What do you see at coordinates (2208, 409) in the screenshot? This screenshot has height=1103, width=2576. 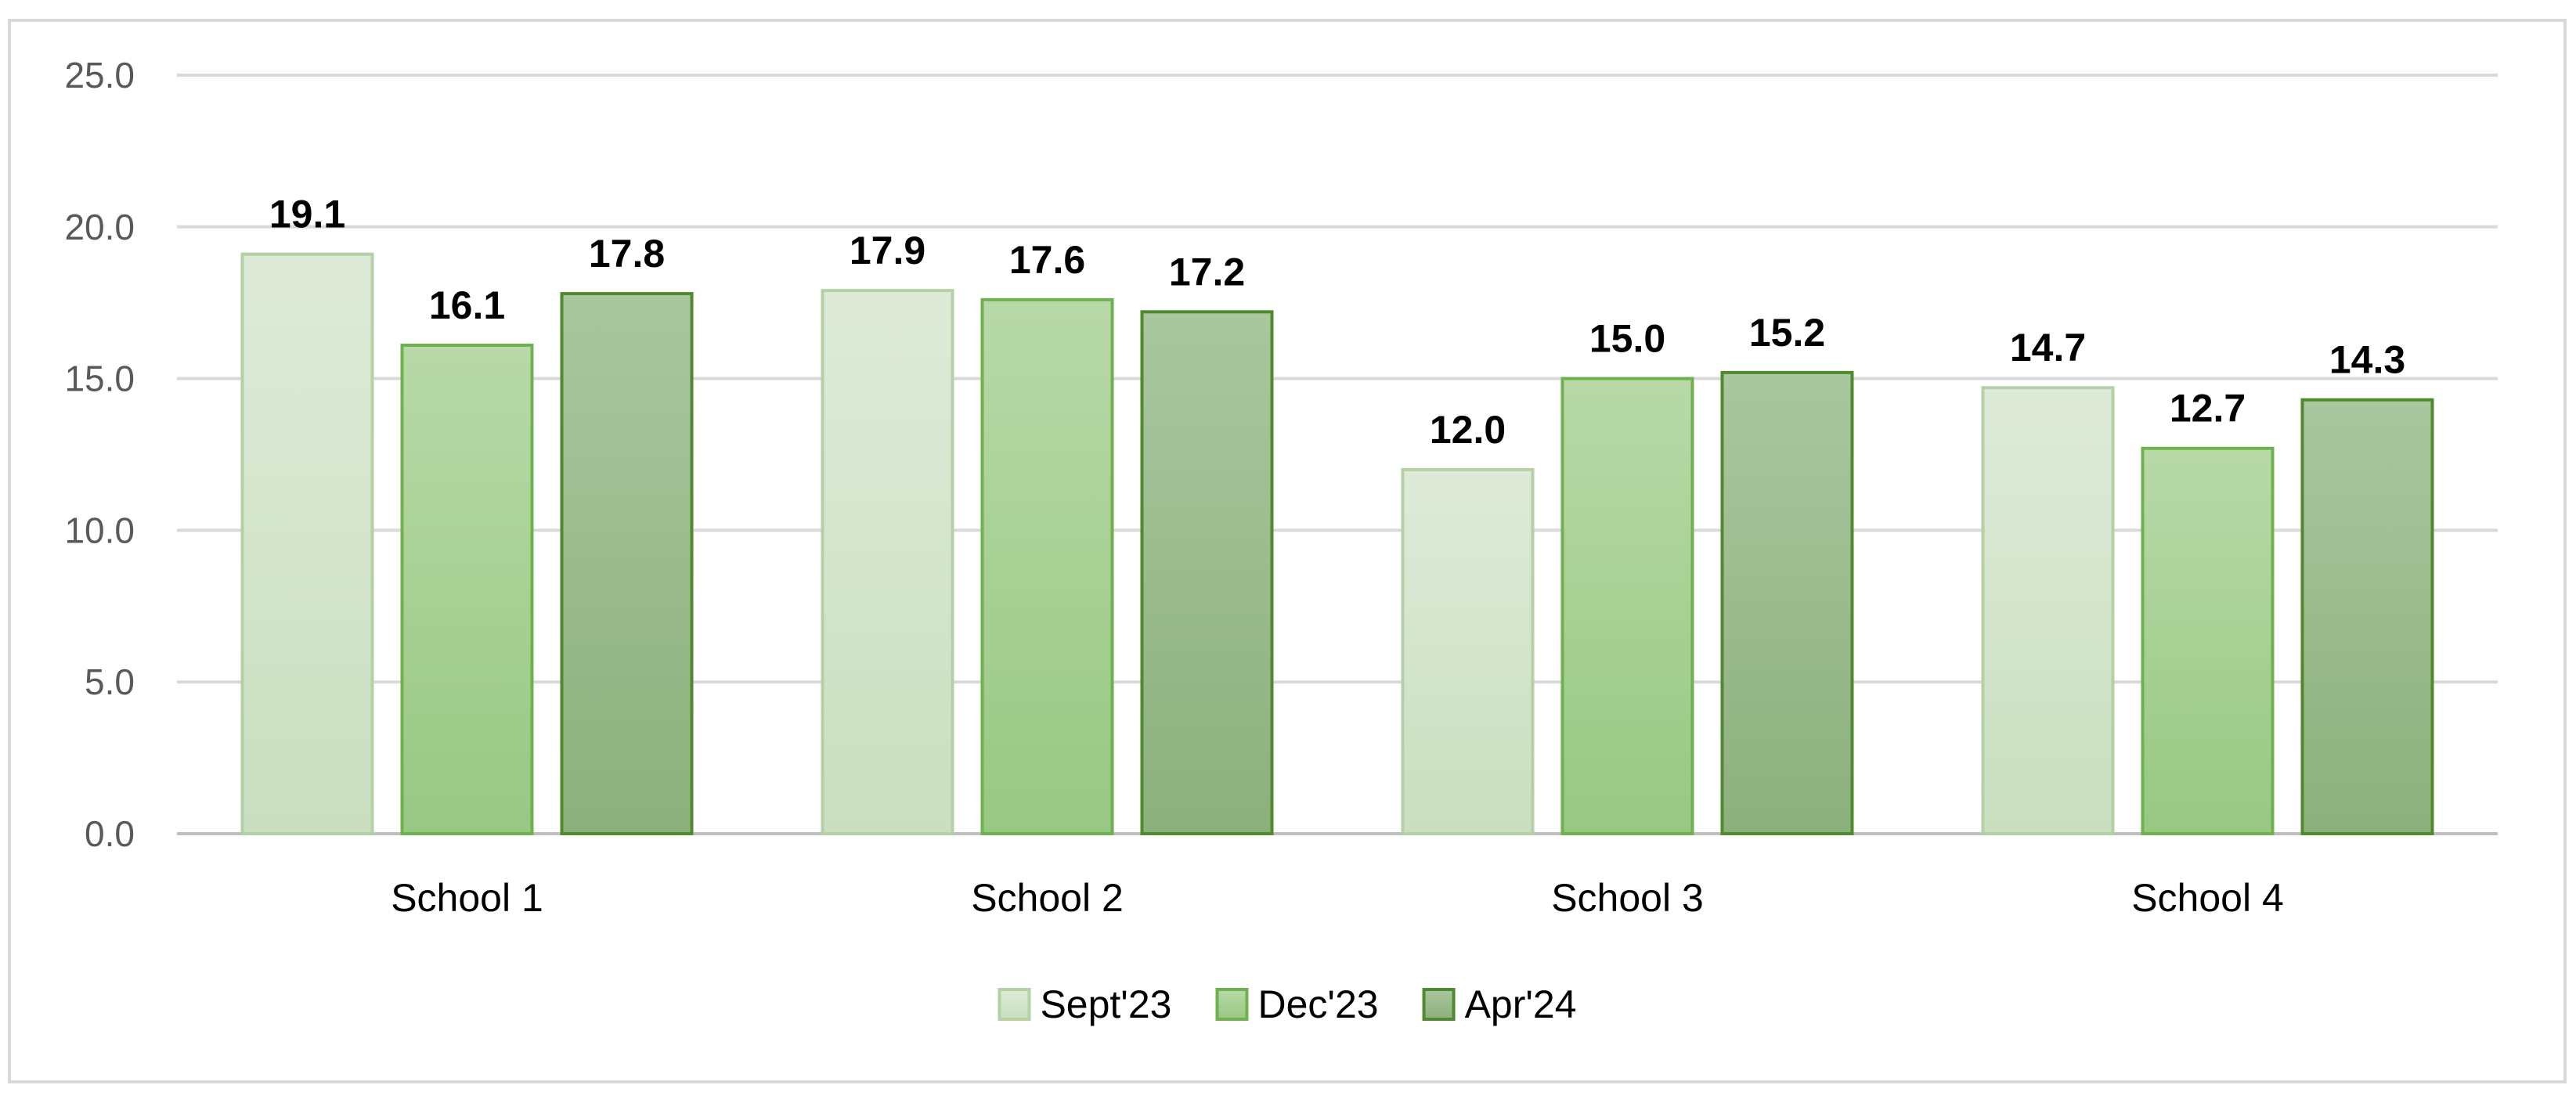 I see `data-label: 12.7` at bounding box center [2208, 409].